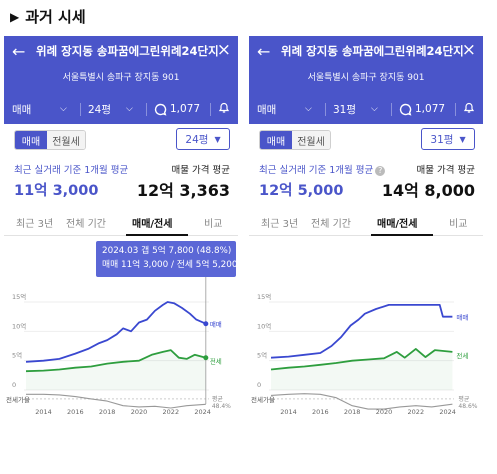 This screenshot has width=497, height=474. Describe the element at coordinates (55, 17) in the screenshot. I see `page-heading-text: 과거 시세` at that location.